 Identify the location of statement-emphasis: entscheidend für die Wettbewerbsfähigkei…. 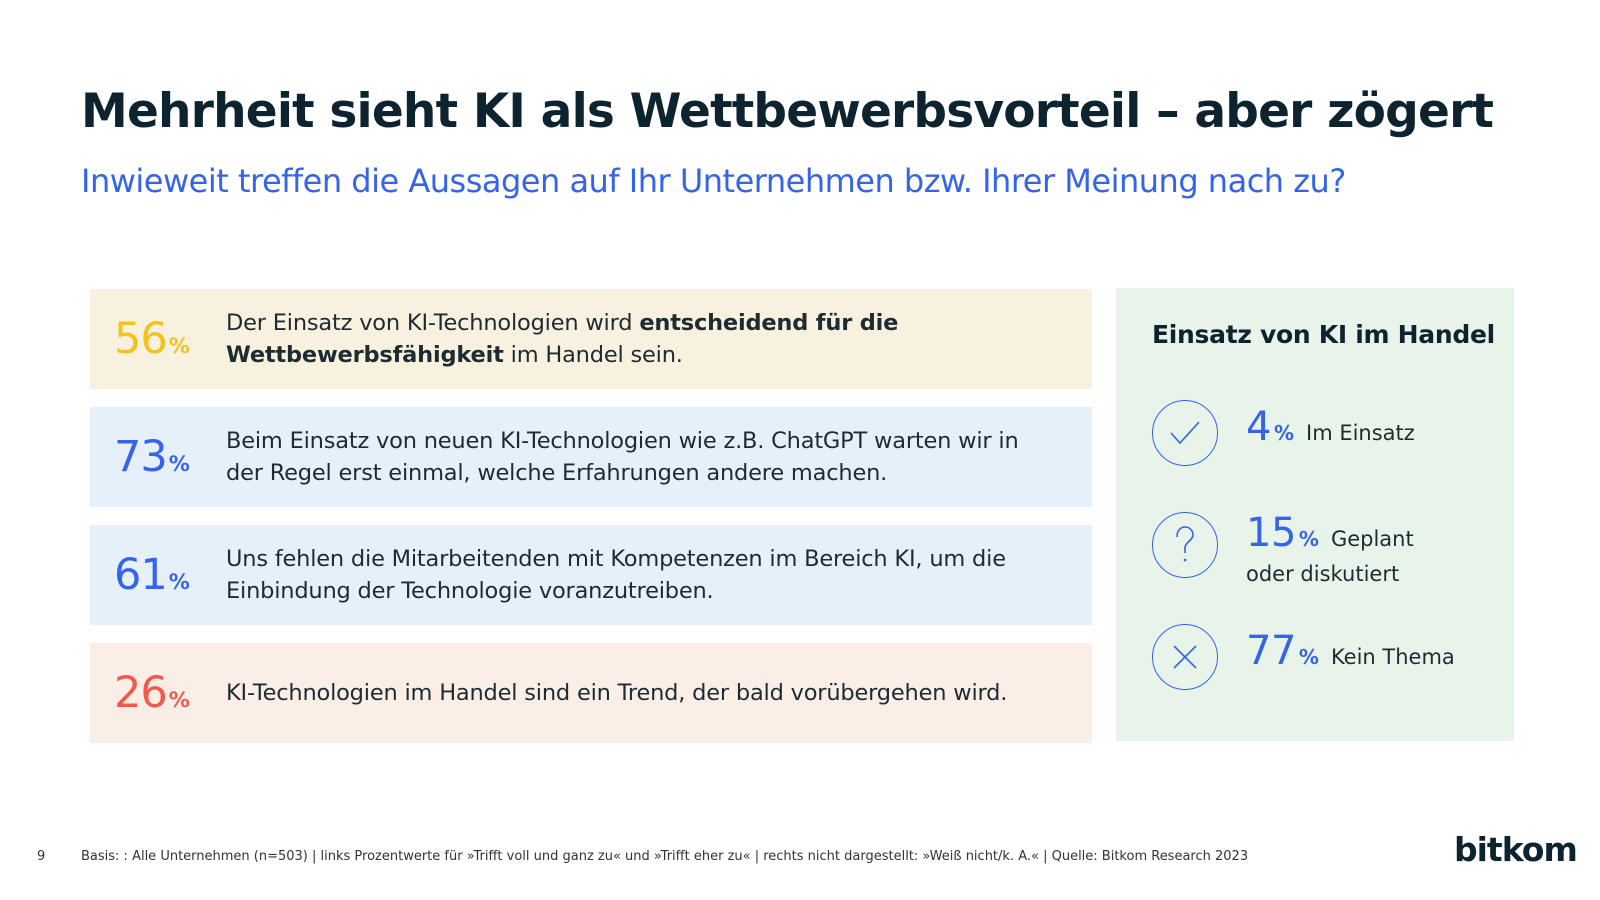
(562, 339).